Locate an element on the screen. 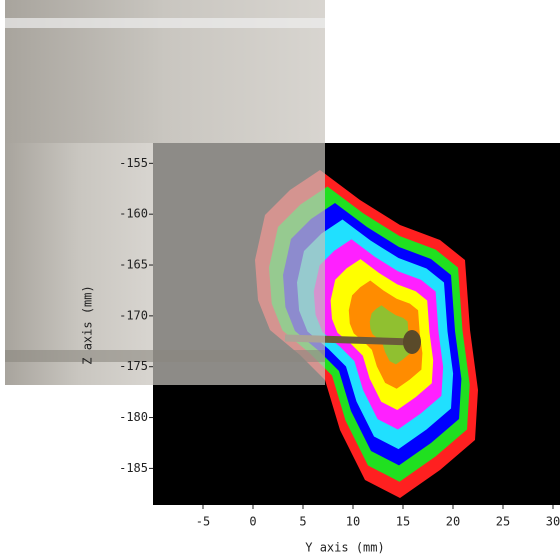  y-tick-label: -170 is located at coordinates (133, 315).